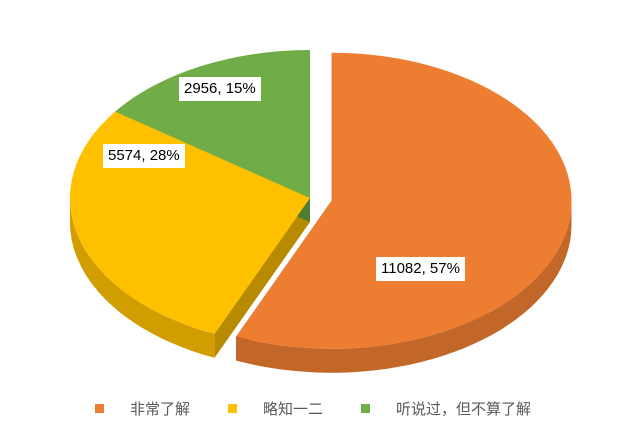 The image size is (626, 447). I want to click on data-label-2: 2956, 15%, so click(220, 89).